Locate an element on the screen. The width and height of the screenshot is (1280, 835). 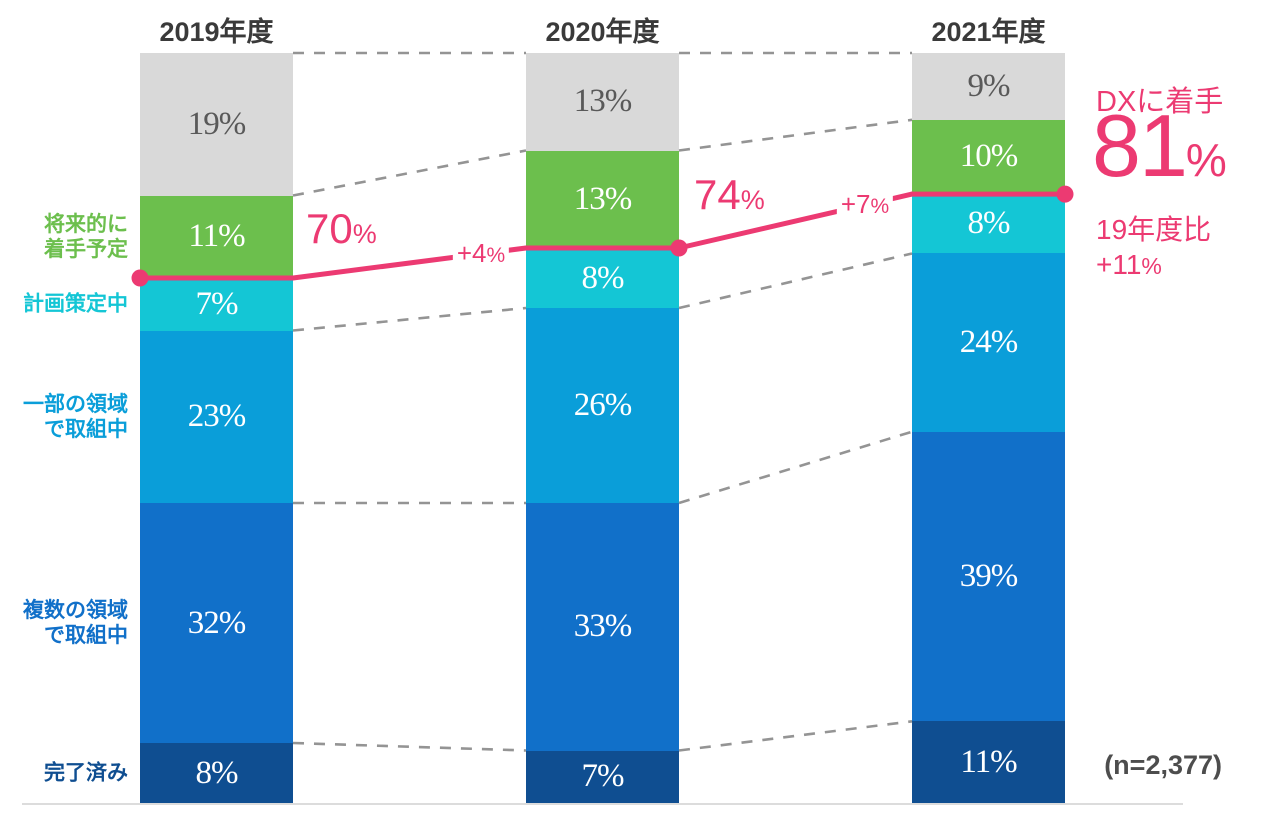
sample-size-label: (n=2,377) is located at coordinates (1163, 765).